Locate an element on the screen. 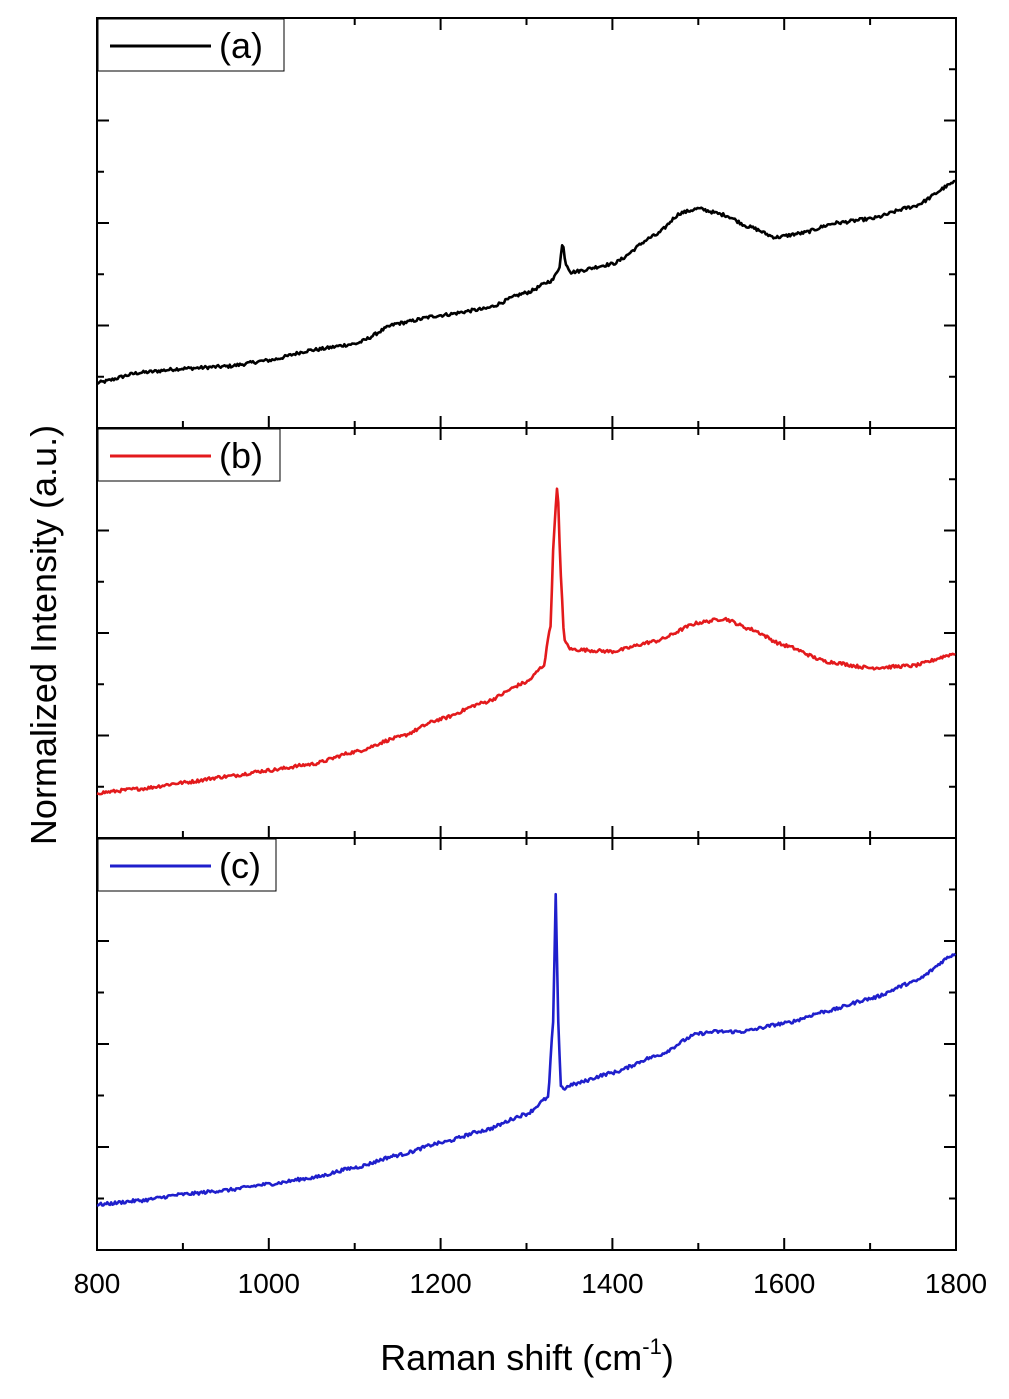 This screenshot has width=1009, height=1399. x-tick-label: 1200 is located at coordinates (440, 1283).